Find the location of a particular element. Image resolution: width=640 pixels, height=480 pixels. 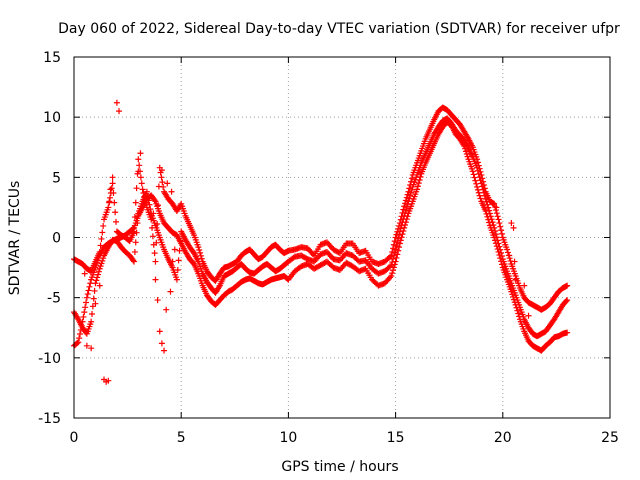

x-tick-label: 20 is located at coordinates (503, 438).